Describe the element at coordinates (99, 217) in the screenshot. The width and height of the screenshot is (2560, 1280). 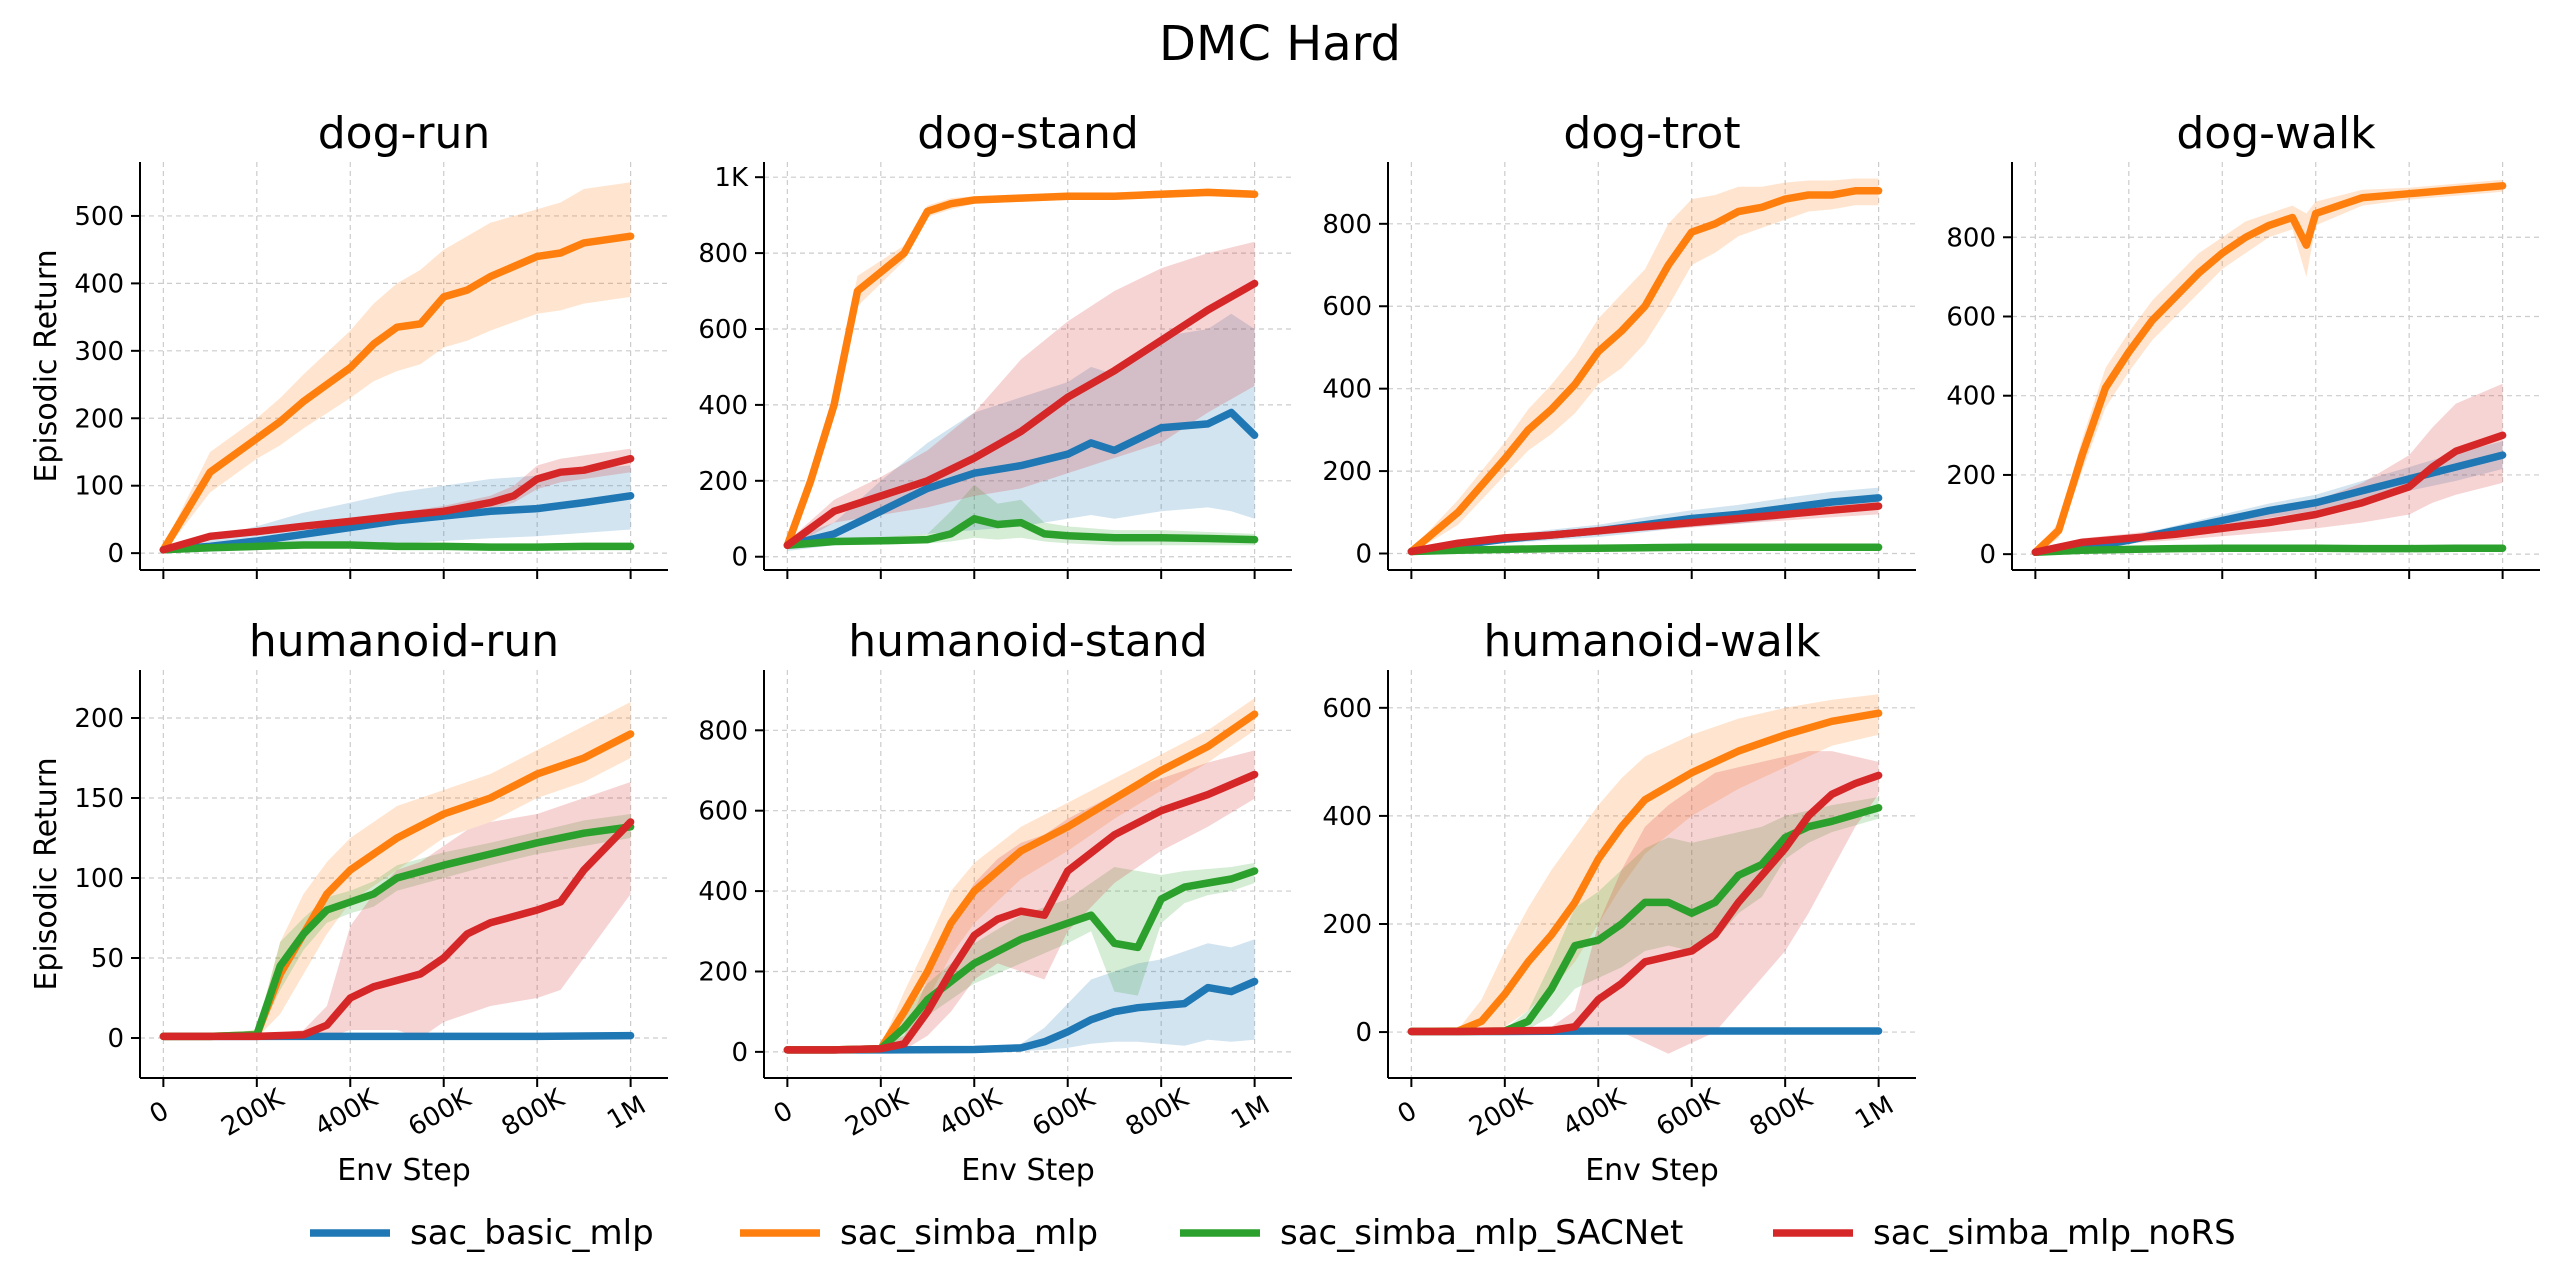
I see `y-tick-label: 500` at that location.